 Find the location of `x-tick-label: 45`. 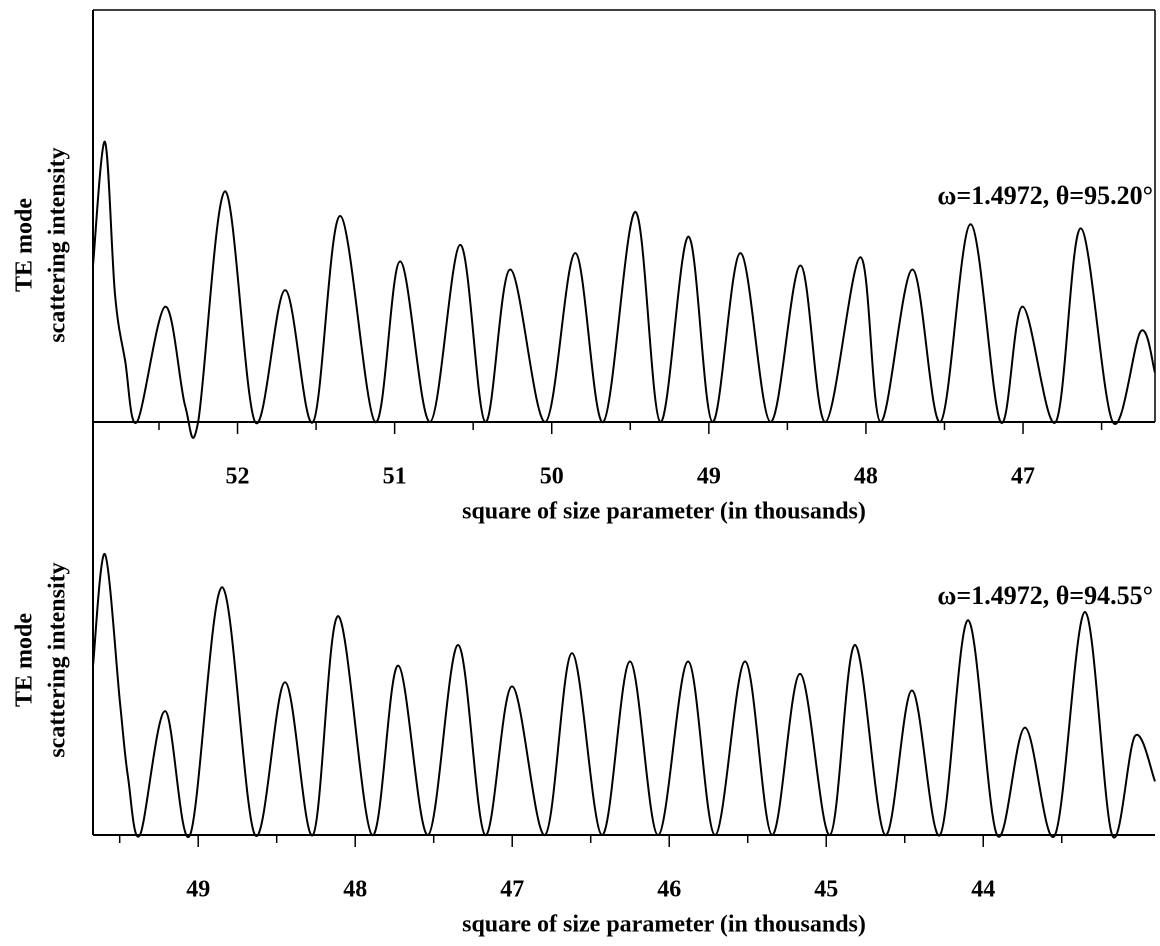

x-tick-label: 45 is located at coordinates (826, 890).